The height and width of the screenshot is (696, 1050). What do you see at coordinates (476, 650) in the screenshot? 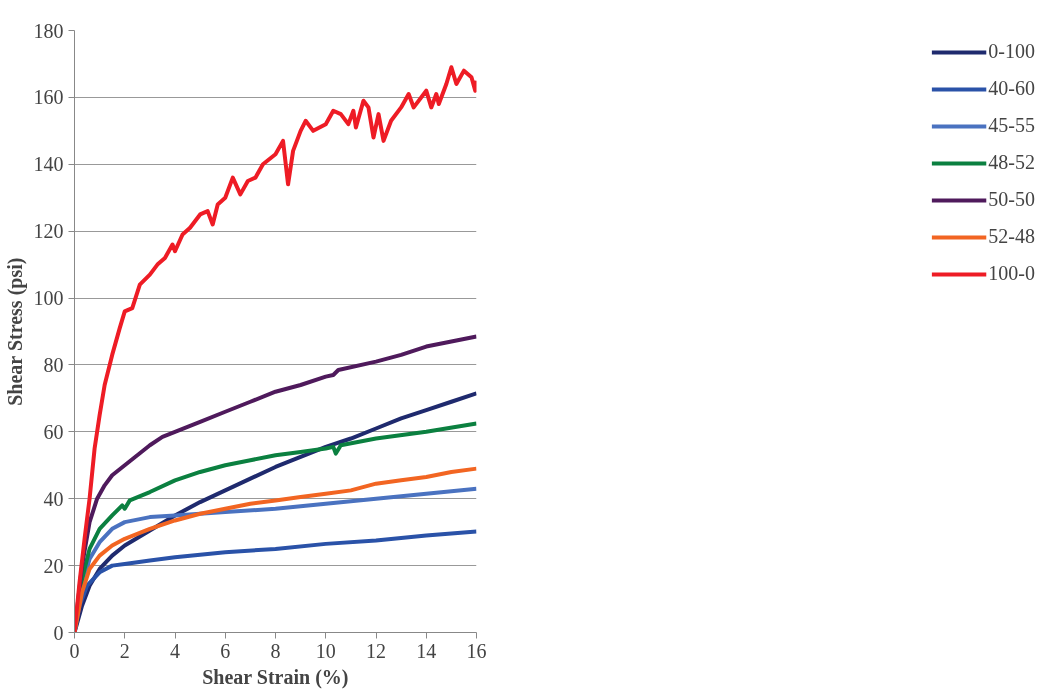
I see `x-tick-label: 16` at bounding box center [476, 650].